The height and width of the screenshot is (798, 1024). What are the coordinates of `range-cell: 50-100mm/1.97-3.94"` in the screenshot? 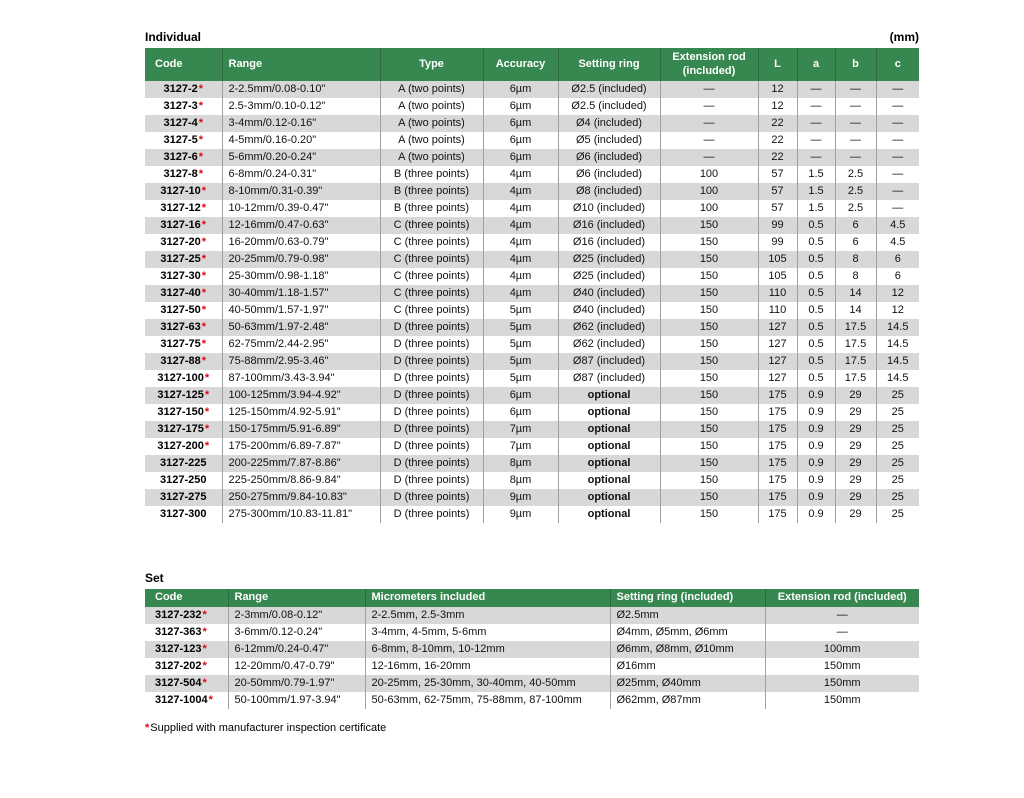 It's located at (296, 700).